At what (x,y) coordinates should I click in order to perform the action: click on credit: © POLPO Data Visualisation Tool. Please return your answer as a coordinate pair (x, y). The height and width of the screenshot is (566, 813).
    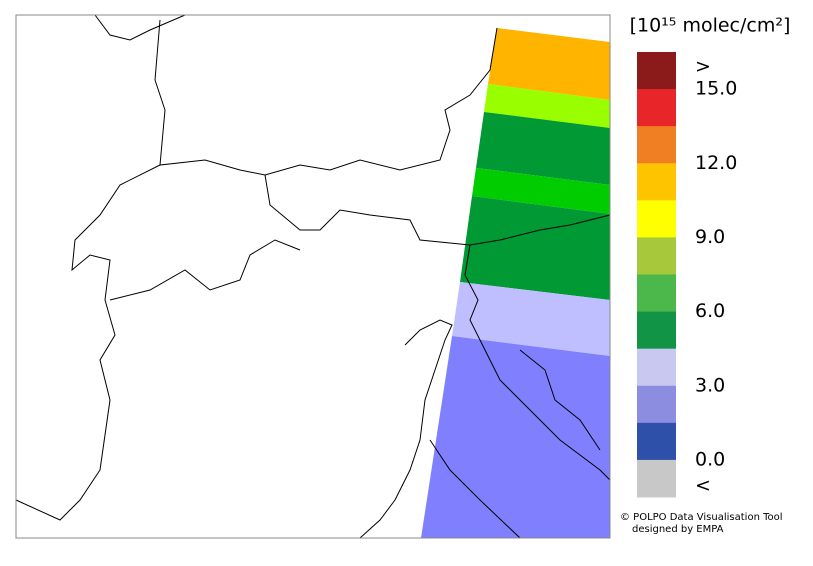
    Looking at the image, I should click on (701, 517).